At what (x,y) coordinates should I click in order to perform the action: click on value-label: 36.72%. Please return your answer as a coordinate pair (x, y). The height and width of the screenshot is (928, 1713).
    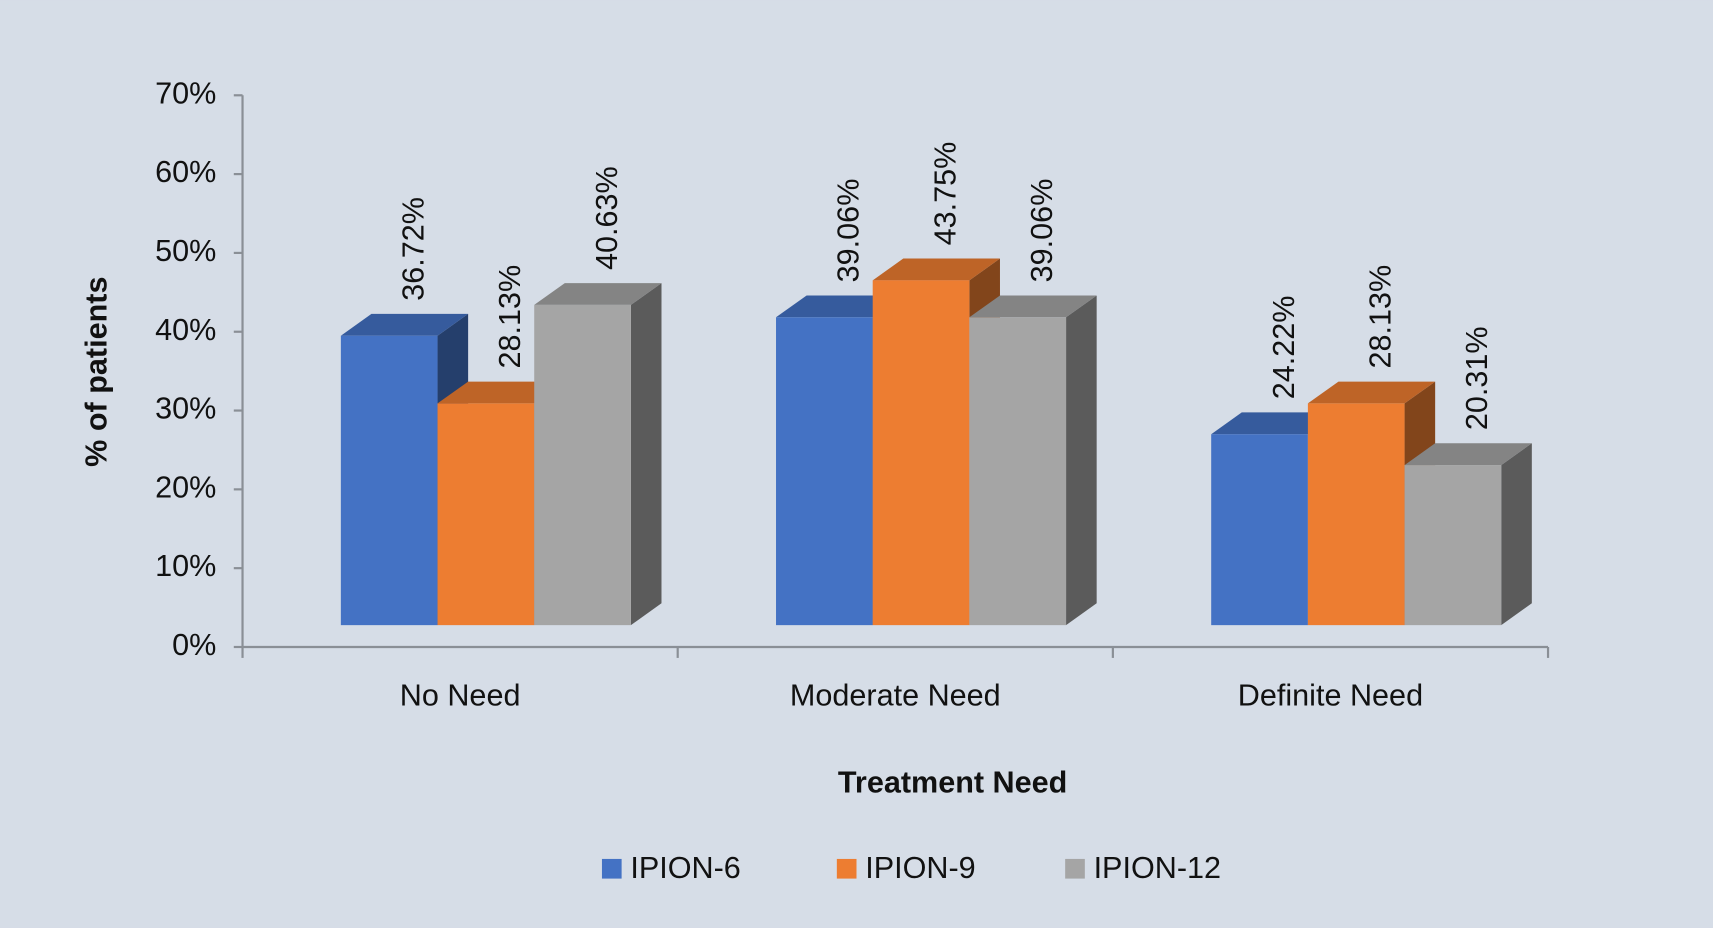
    Looking at the image, I should click on (413, 249).